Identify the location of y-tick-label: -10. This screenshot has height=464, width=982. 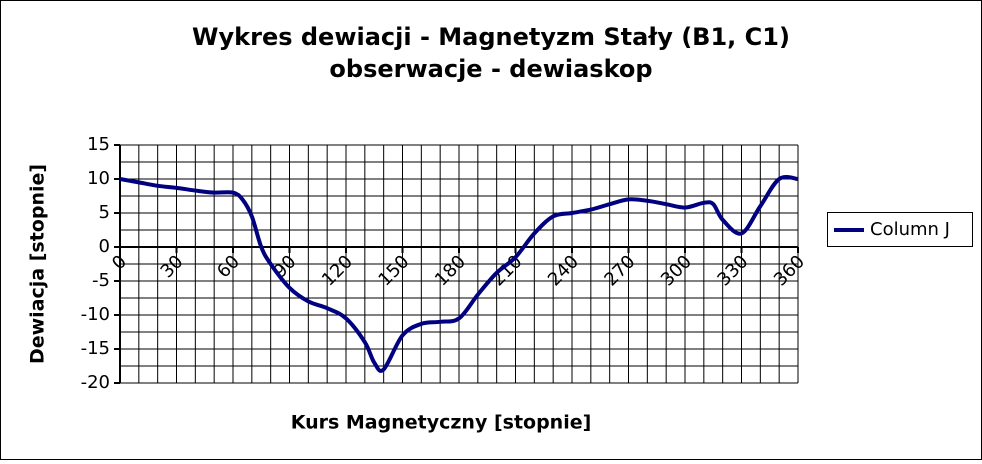
(95, 314).